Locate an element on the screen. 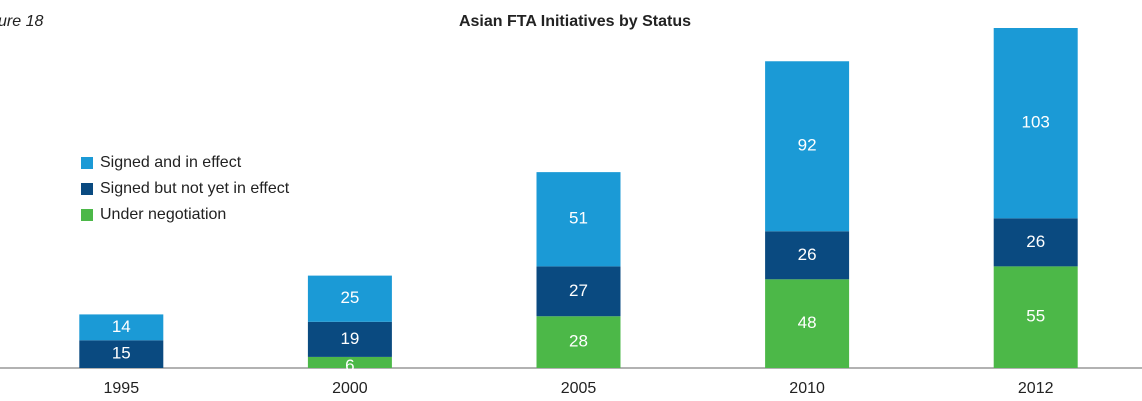 The width and height of the screenshot is (1142, 401). legend-label: Signed but not yet in effect is located at coordinates (195, 188).